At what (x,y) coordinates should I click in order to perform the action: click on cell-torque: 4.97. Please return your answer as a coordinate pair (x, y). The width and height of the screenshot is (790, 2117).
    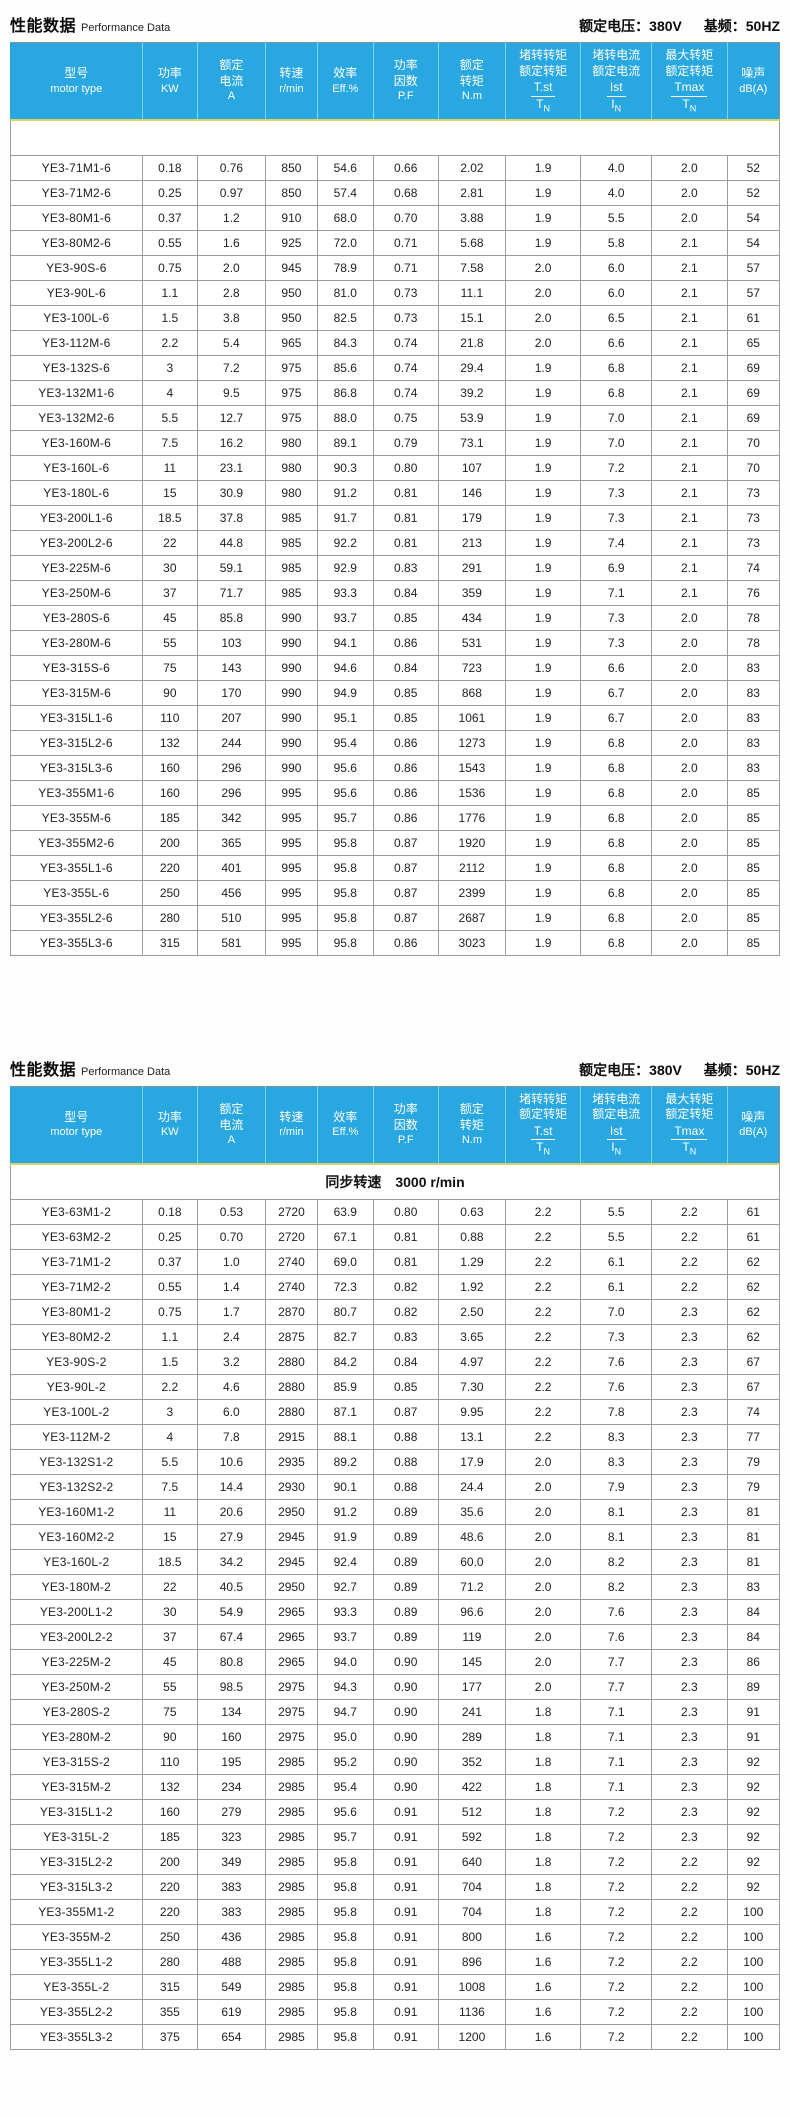
    Looking at the image, I should click on (471, 1361).